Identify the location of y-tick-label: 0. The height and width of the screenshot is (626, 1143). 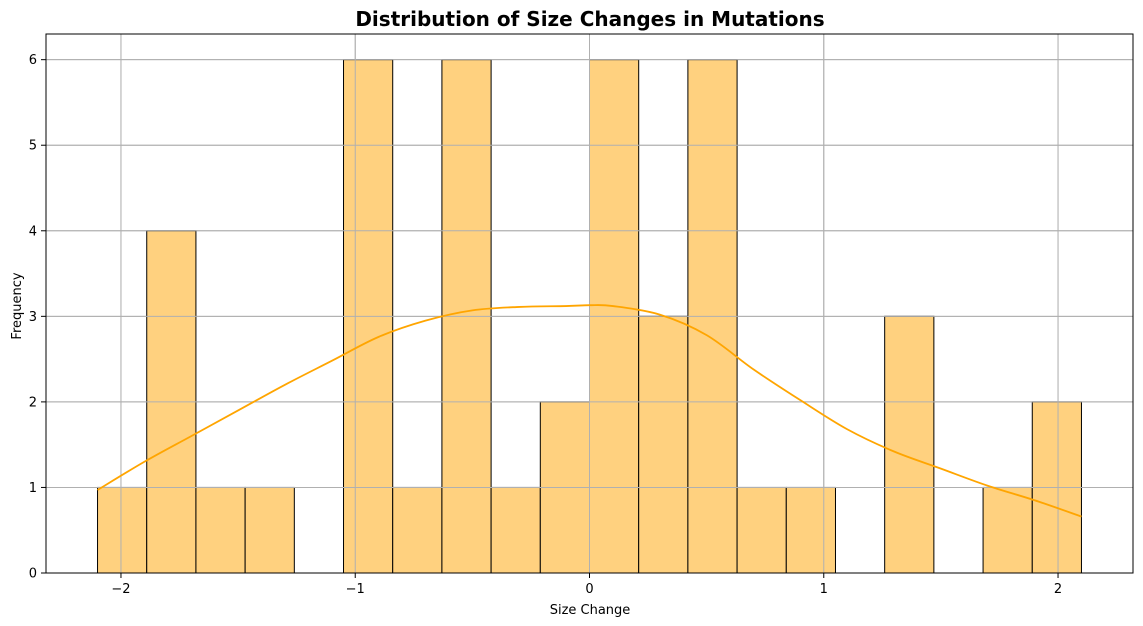
(33, 574).